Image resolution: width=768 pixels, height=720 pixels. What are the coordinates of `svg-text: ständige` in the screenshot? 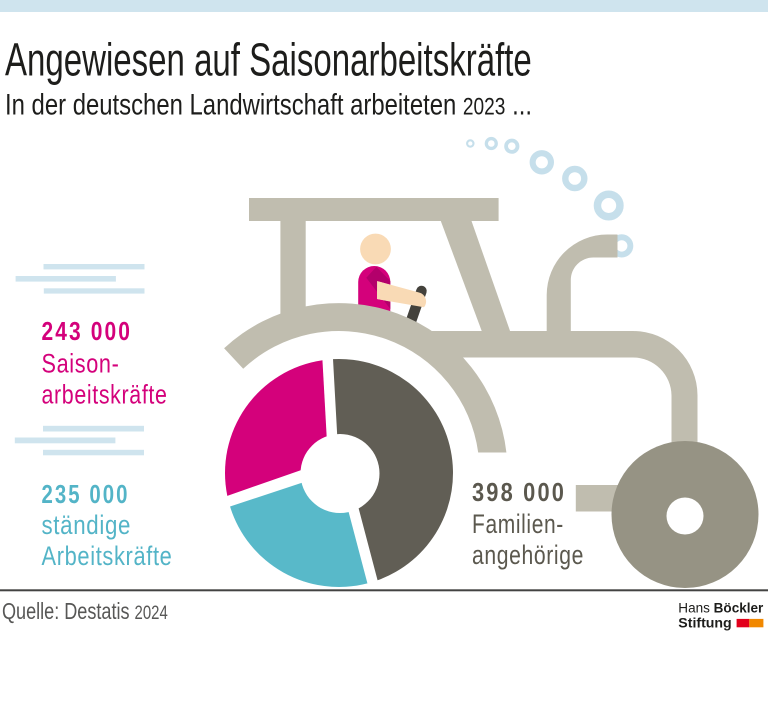 It's located at (87, 525).